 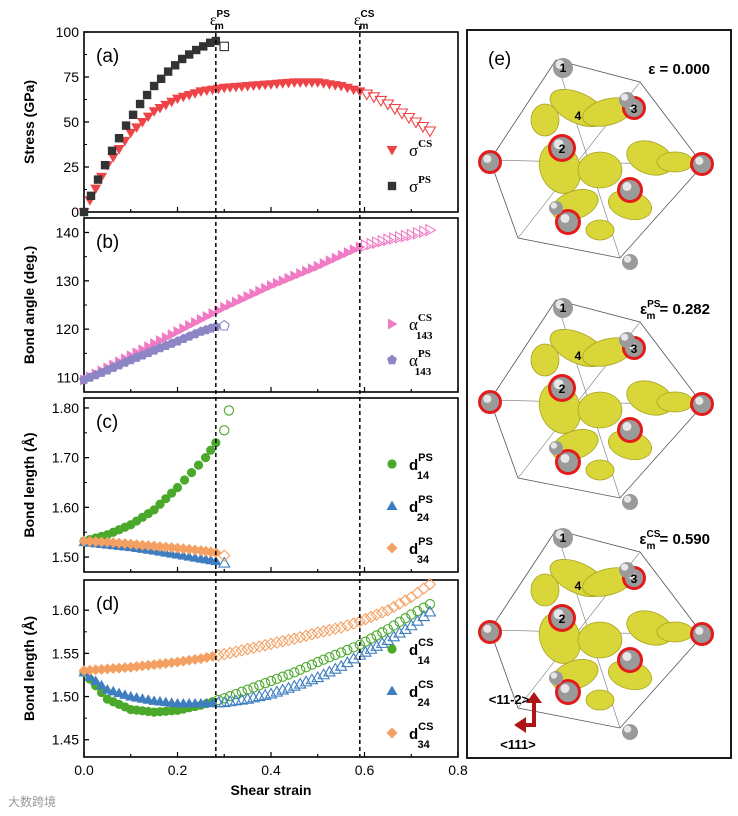 I want to click on strain-value-label: εPS m = 0.282, so click(x=675, y=310).